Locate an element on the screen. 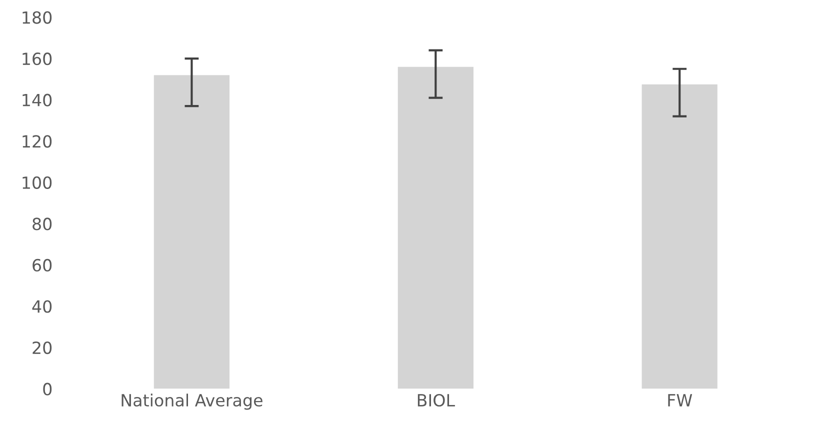 The image size is (822, 432). y-tick-label: 140 is located at coordinates (37, 100).